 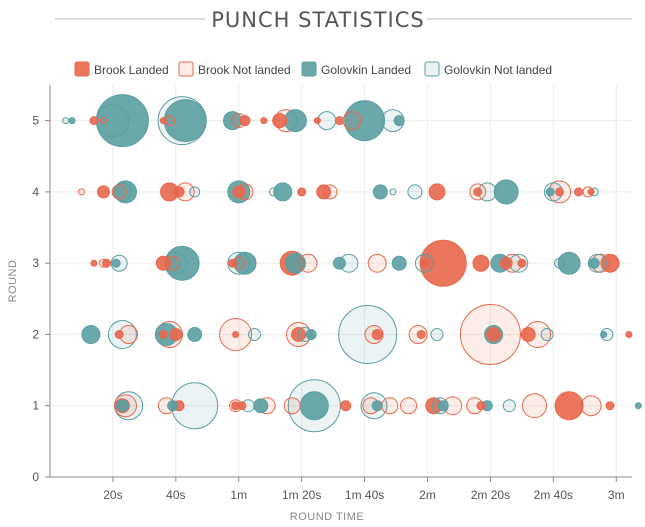 What do you see at coordinates (490, 495) in the screenshot?
I see `x-tick-label: 2m 20s` at bounding box center [490, 495].